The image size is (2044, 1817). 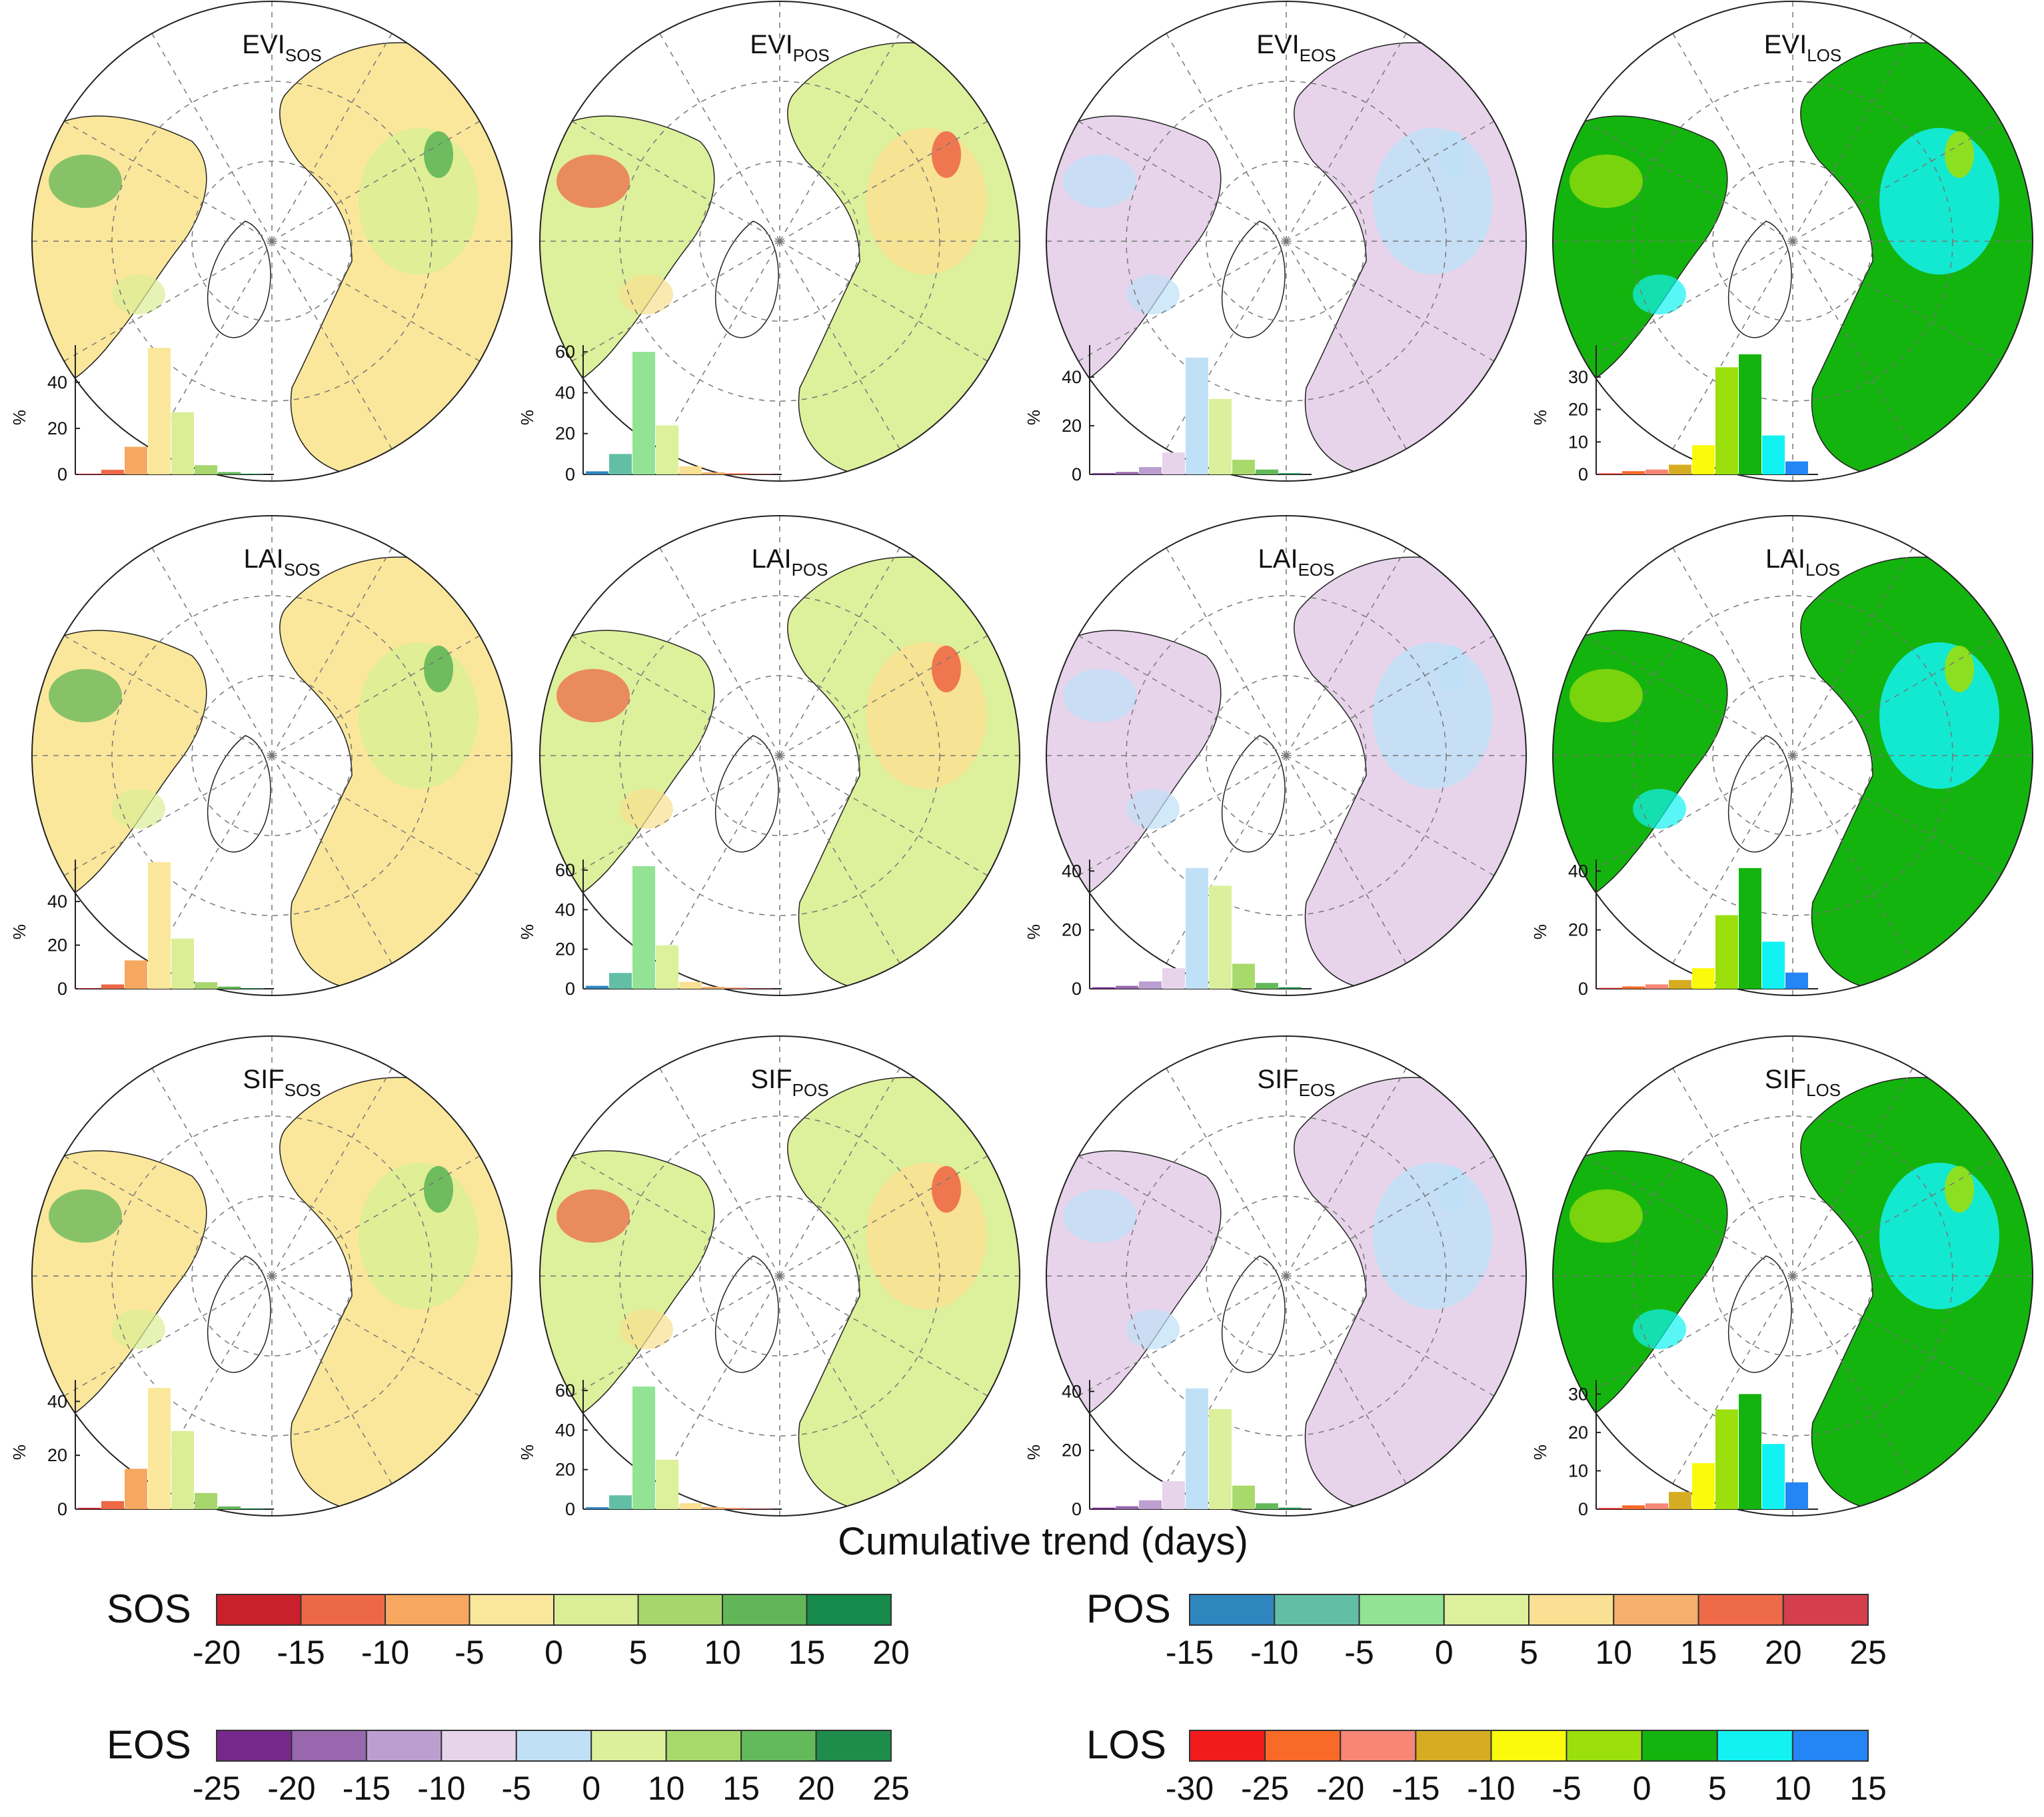 I want to click on panel-lai-sos: LAISOS 0 20 40%, so click(x=260, y=757).